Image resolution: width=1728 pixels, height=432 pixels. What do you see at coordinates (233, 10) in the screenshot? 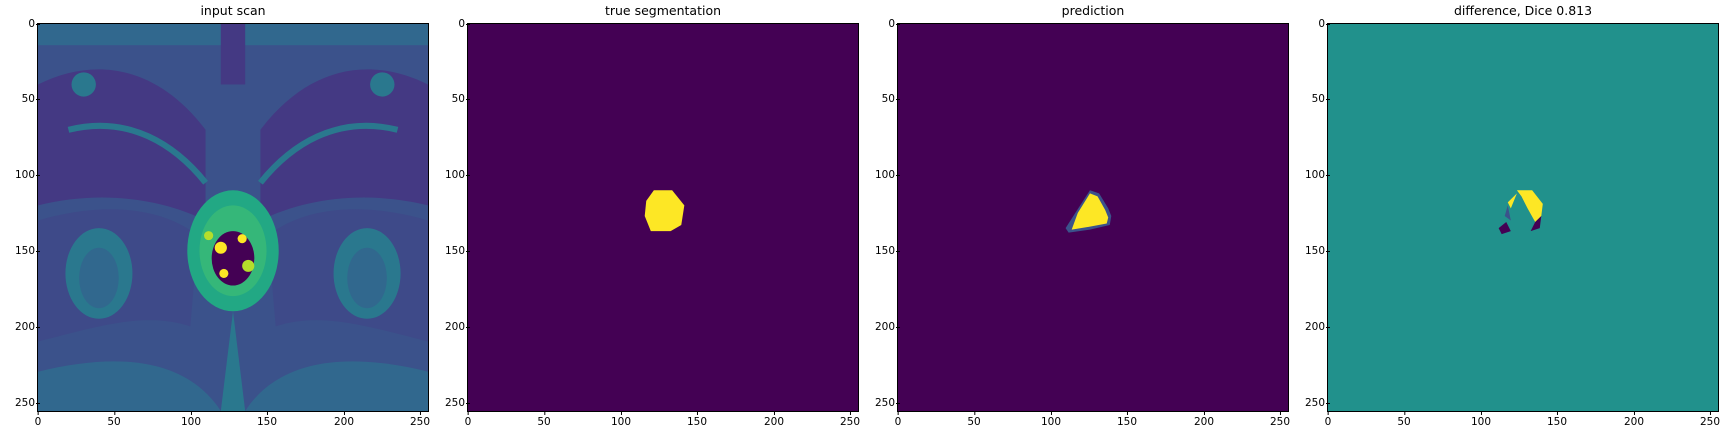
I see `panel-title: input scan` at bounding box center [233, 10].